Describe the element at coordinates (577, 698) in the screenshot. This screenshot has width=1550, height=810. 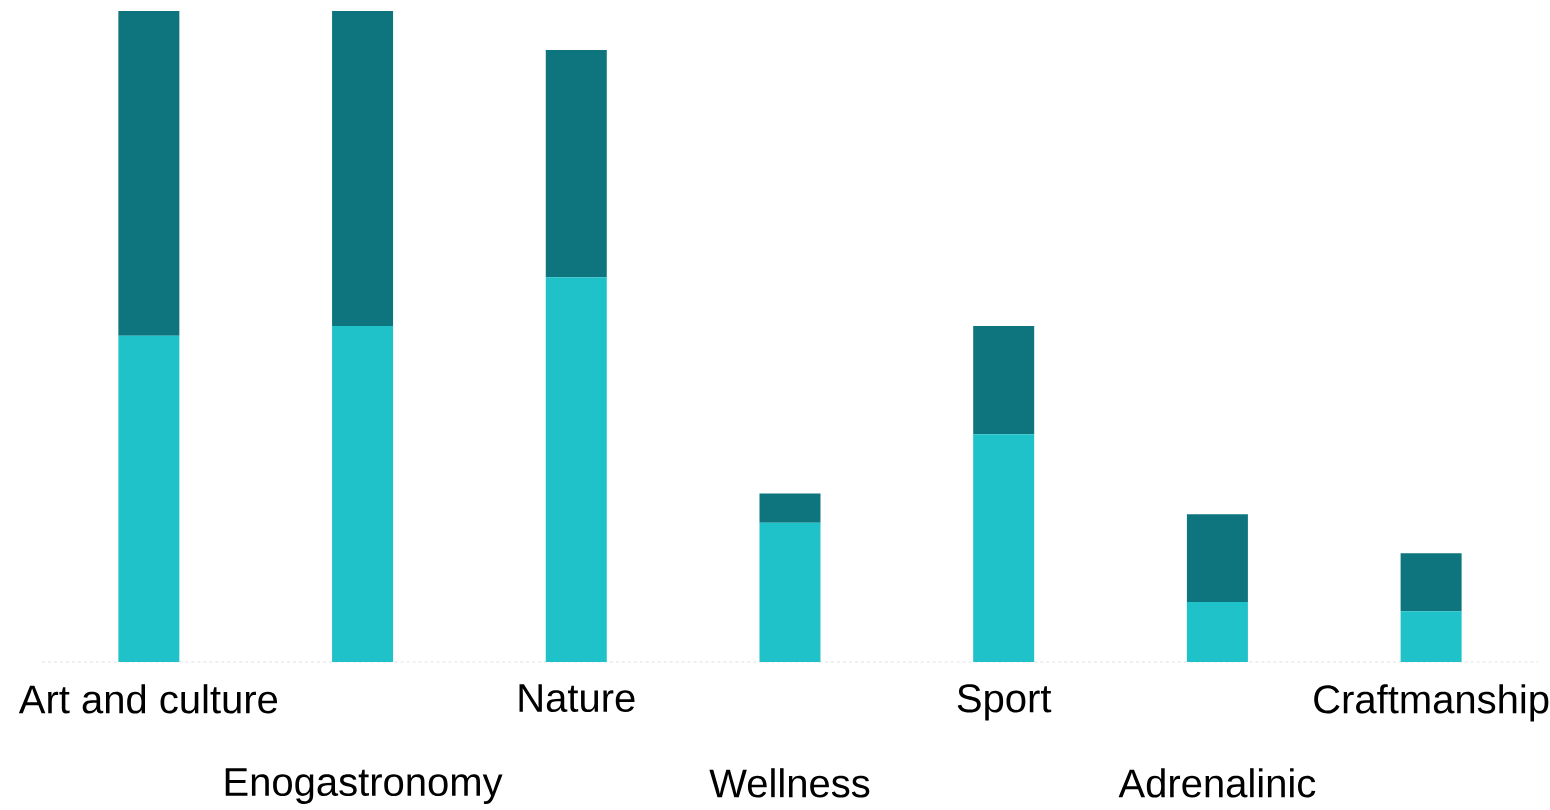
I see `x-tick-label: Nature` at that location.